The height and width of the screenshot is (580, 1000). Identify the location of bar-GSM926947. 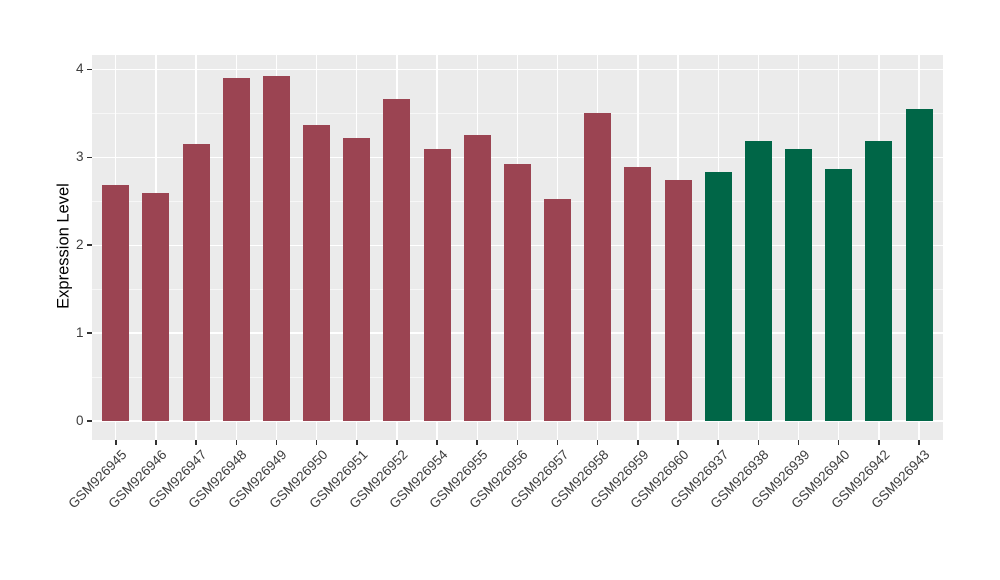
(196, 282).